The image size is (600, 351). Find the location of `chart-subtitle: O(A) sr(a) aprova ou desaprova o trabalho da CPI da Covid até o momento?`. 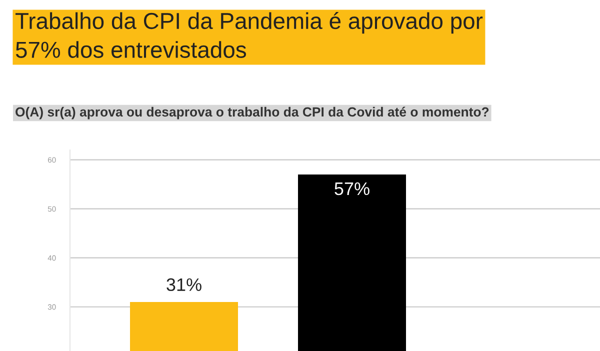

chart-subtitle: O(A) sr(a) aprova ou desaprova o trabalho da CPI da Covid até o momento? is located at coordinates (252, 113).